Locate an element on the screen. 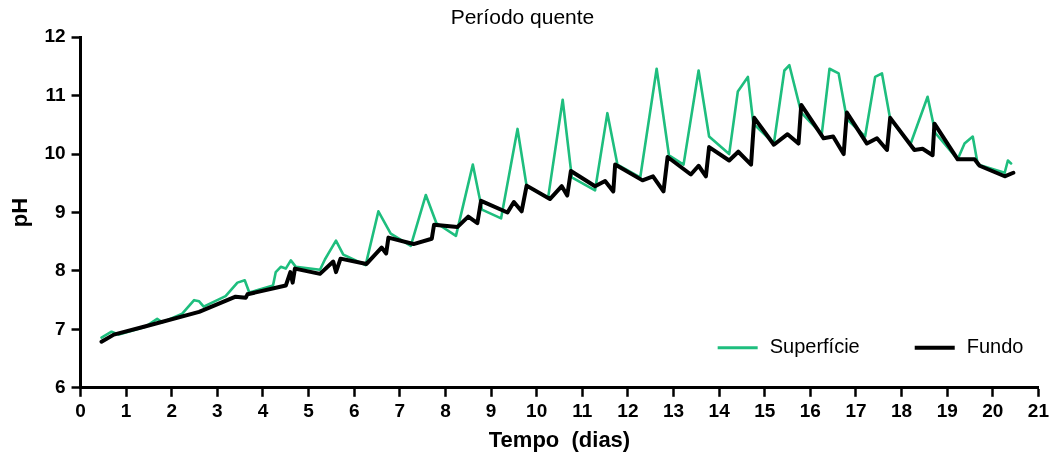  x-tick-label: 14 is located at coordinates (719, 411).